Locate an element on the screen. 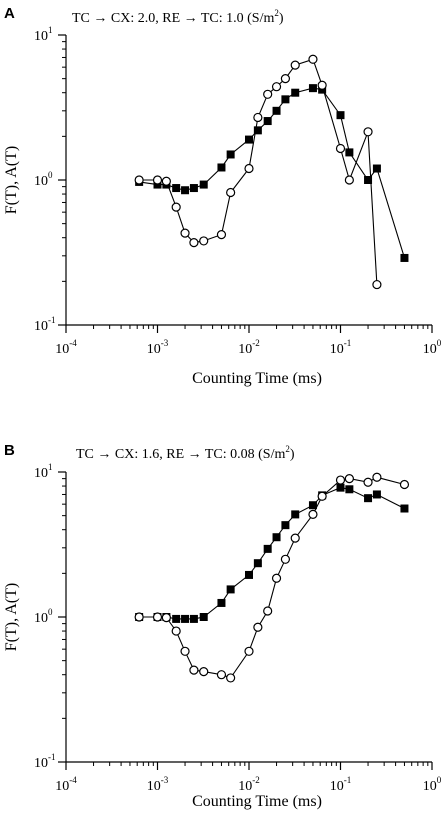  series-line-open-circle is located at coordinates (258, 171).